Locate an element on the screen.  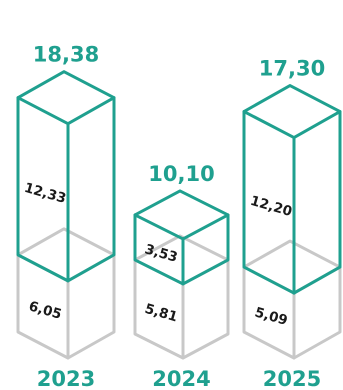
year-label: 2024 is located at coordinates (181, 378).